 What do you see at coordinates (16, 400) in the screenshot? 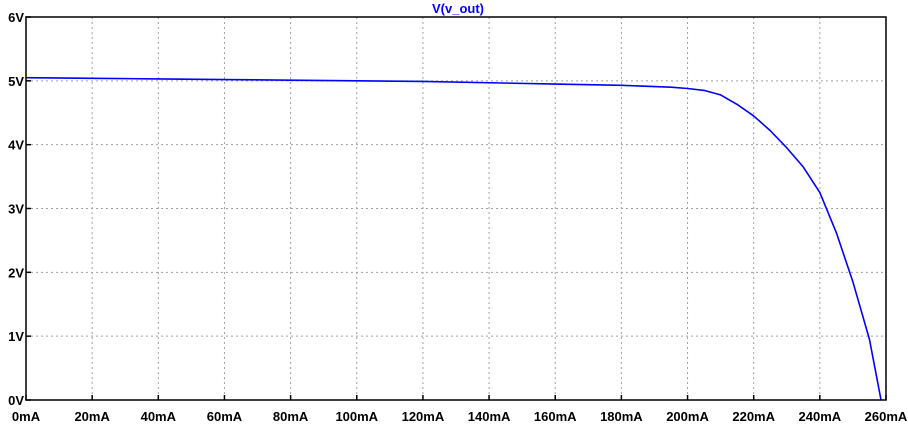
I see `y-tick-label: 0V` at bounding box center [16, 400].